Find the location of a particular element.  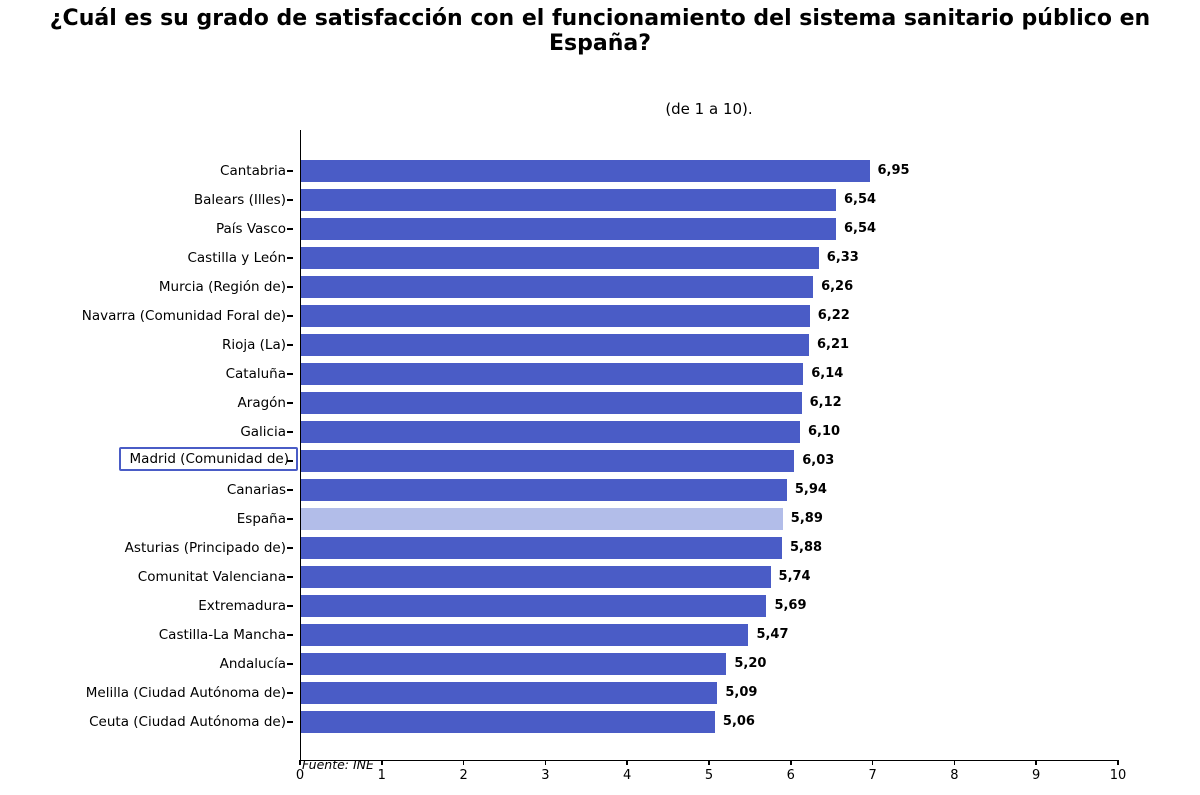

category-label: País Vasco is located at coordinates (143, 229).